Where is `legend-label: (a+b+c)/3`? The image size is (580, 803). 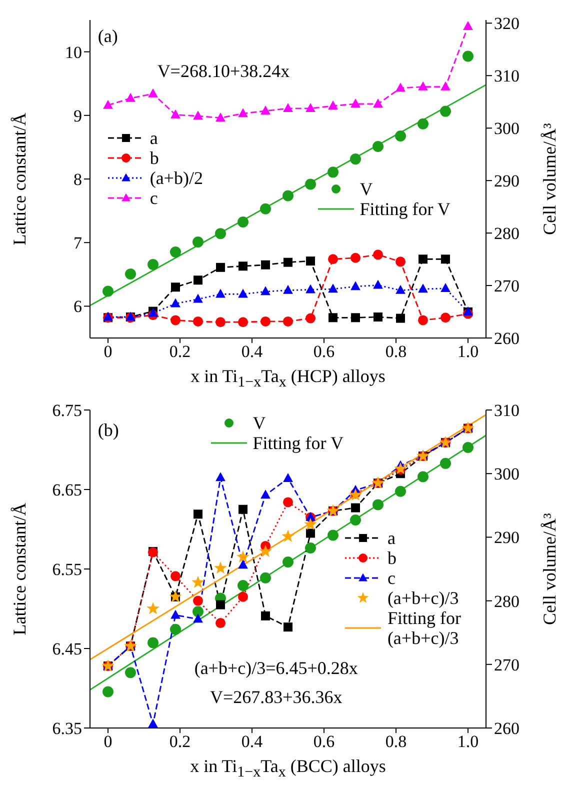 legend-label: (a+b+c)/3 is located at coordinates (423, 598).